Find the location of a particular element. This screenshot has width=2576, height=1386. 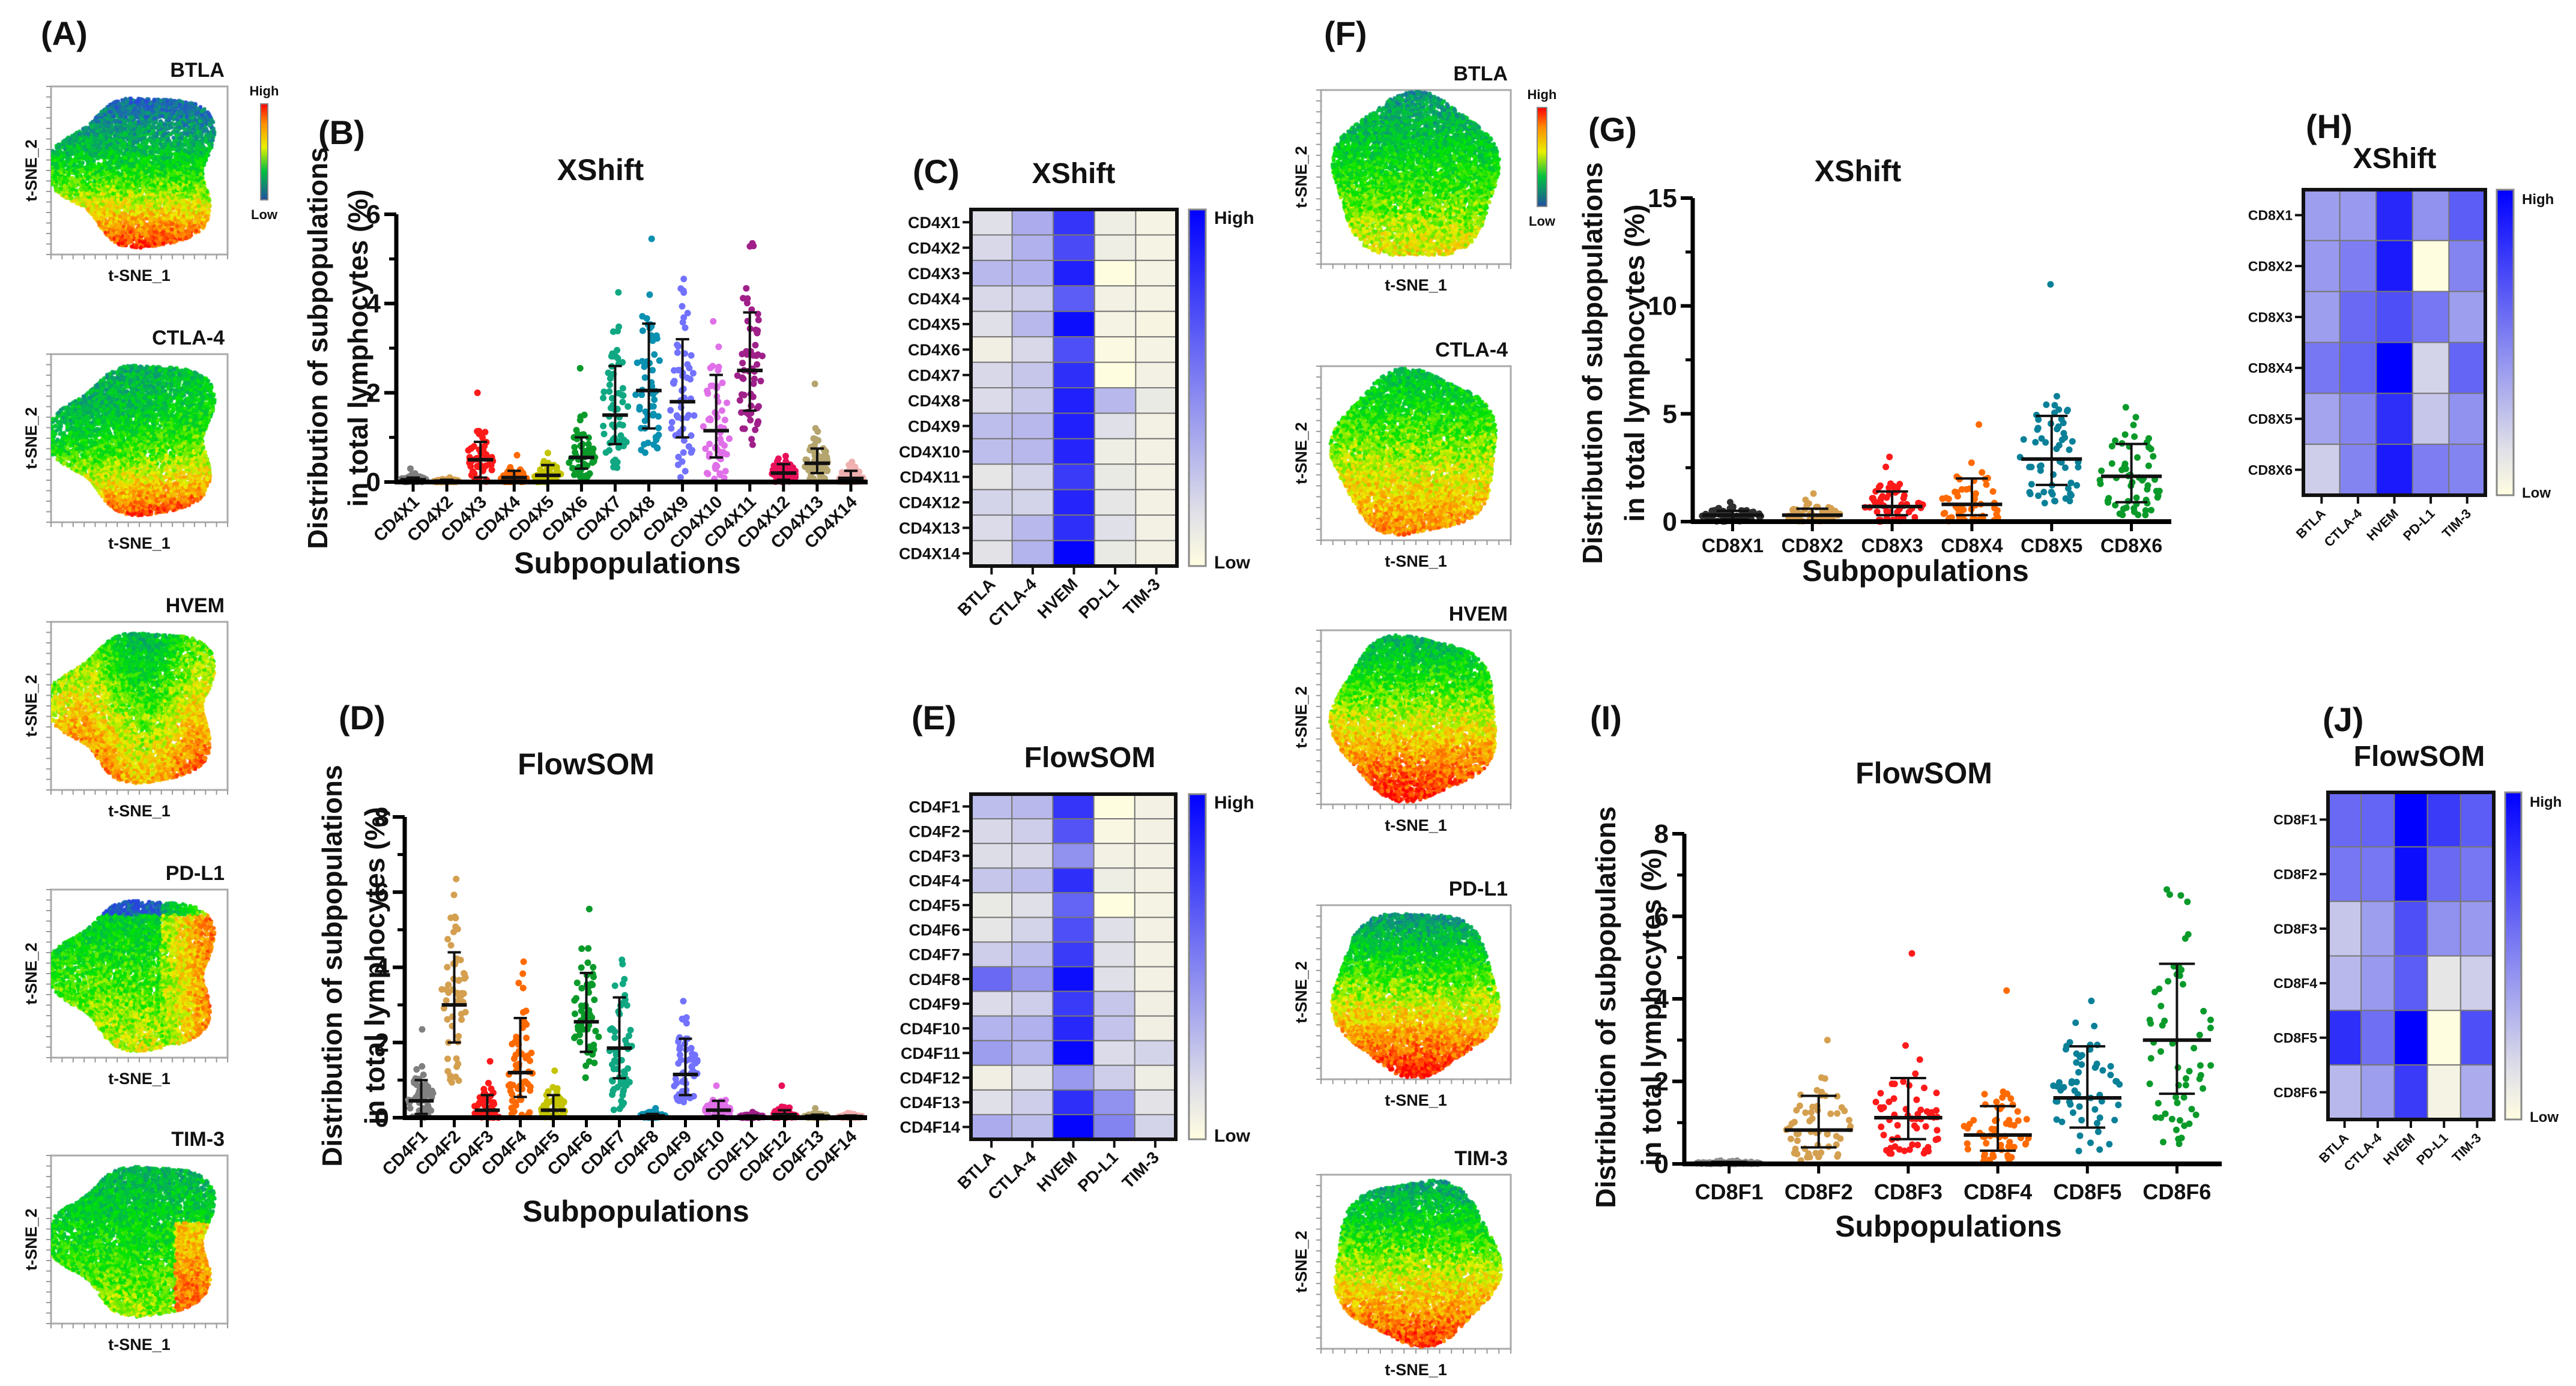

y-tick-label: 2 is located at coordinates (1661, 1082).